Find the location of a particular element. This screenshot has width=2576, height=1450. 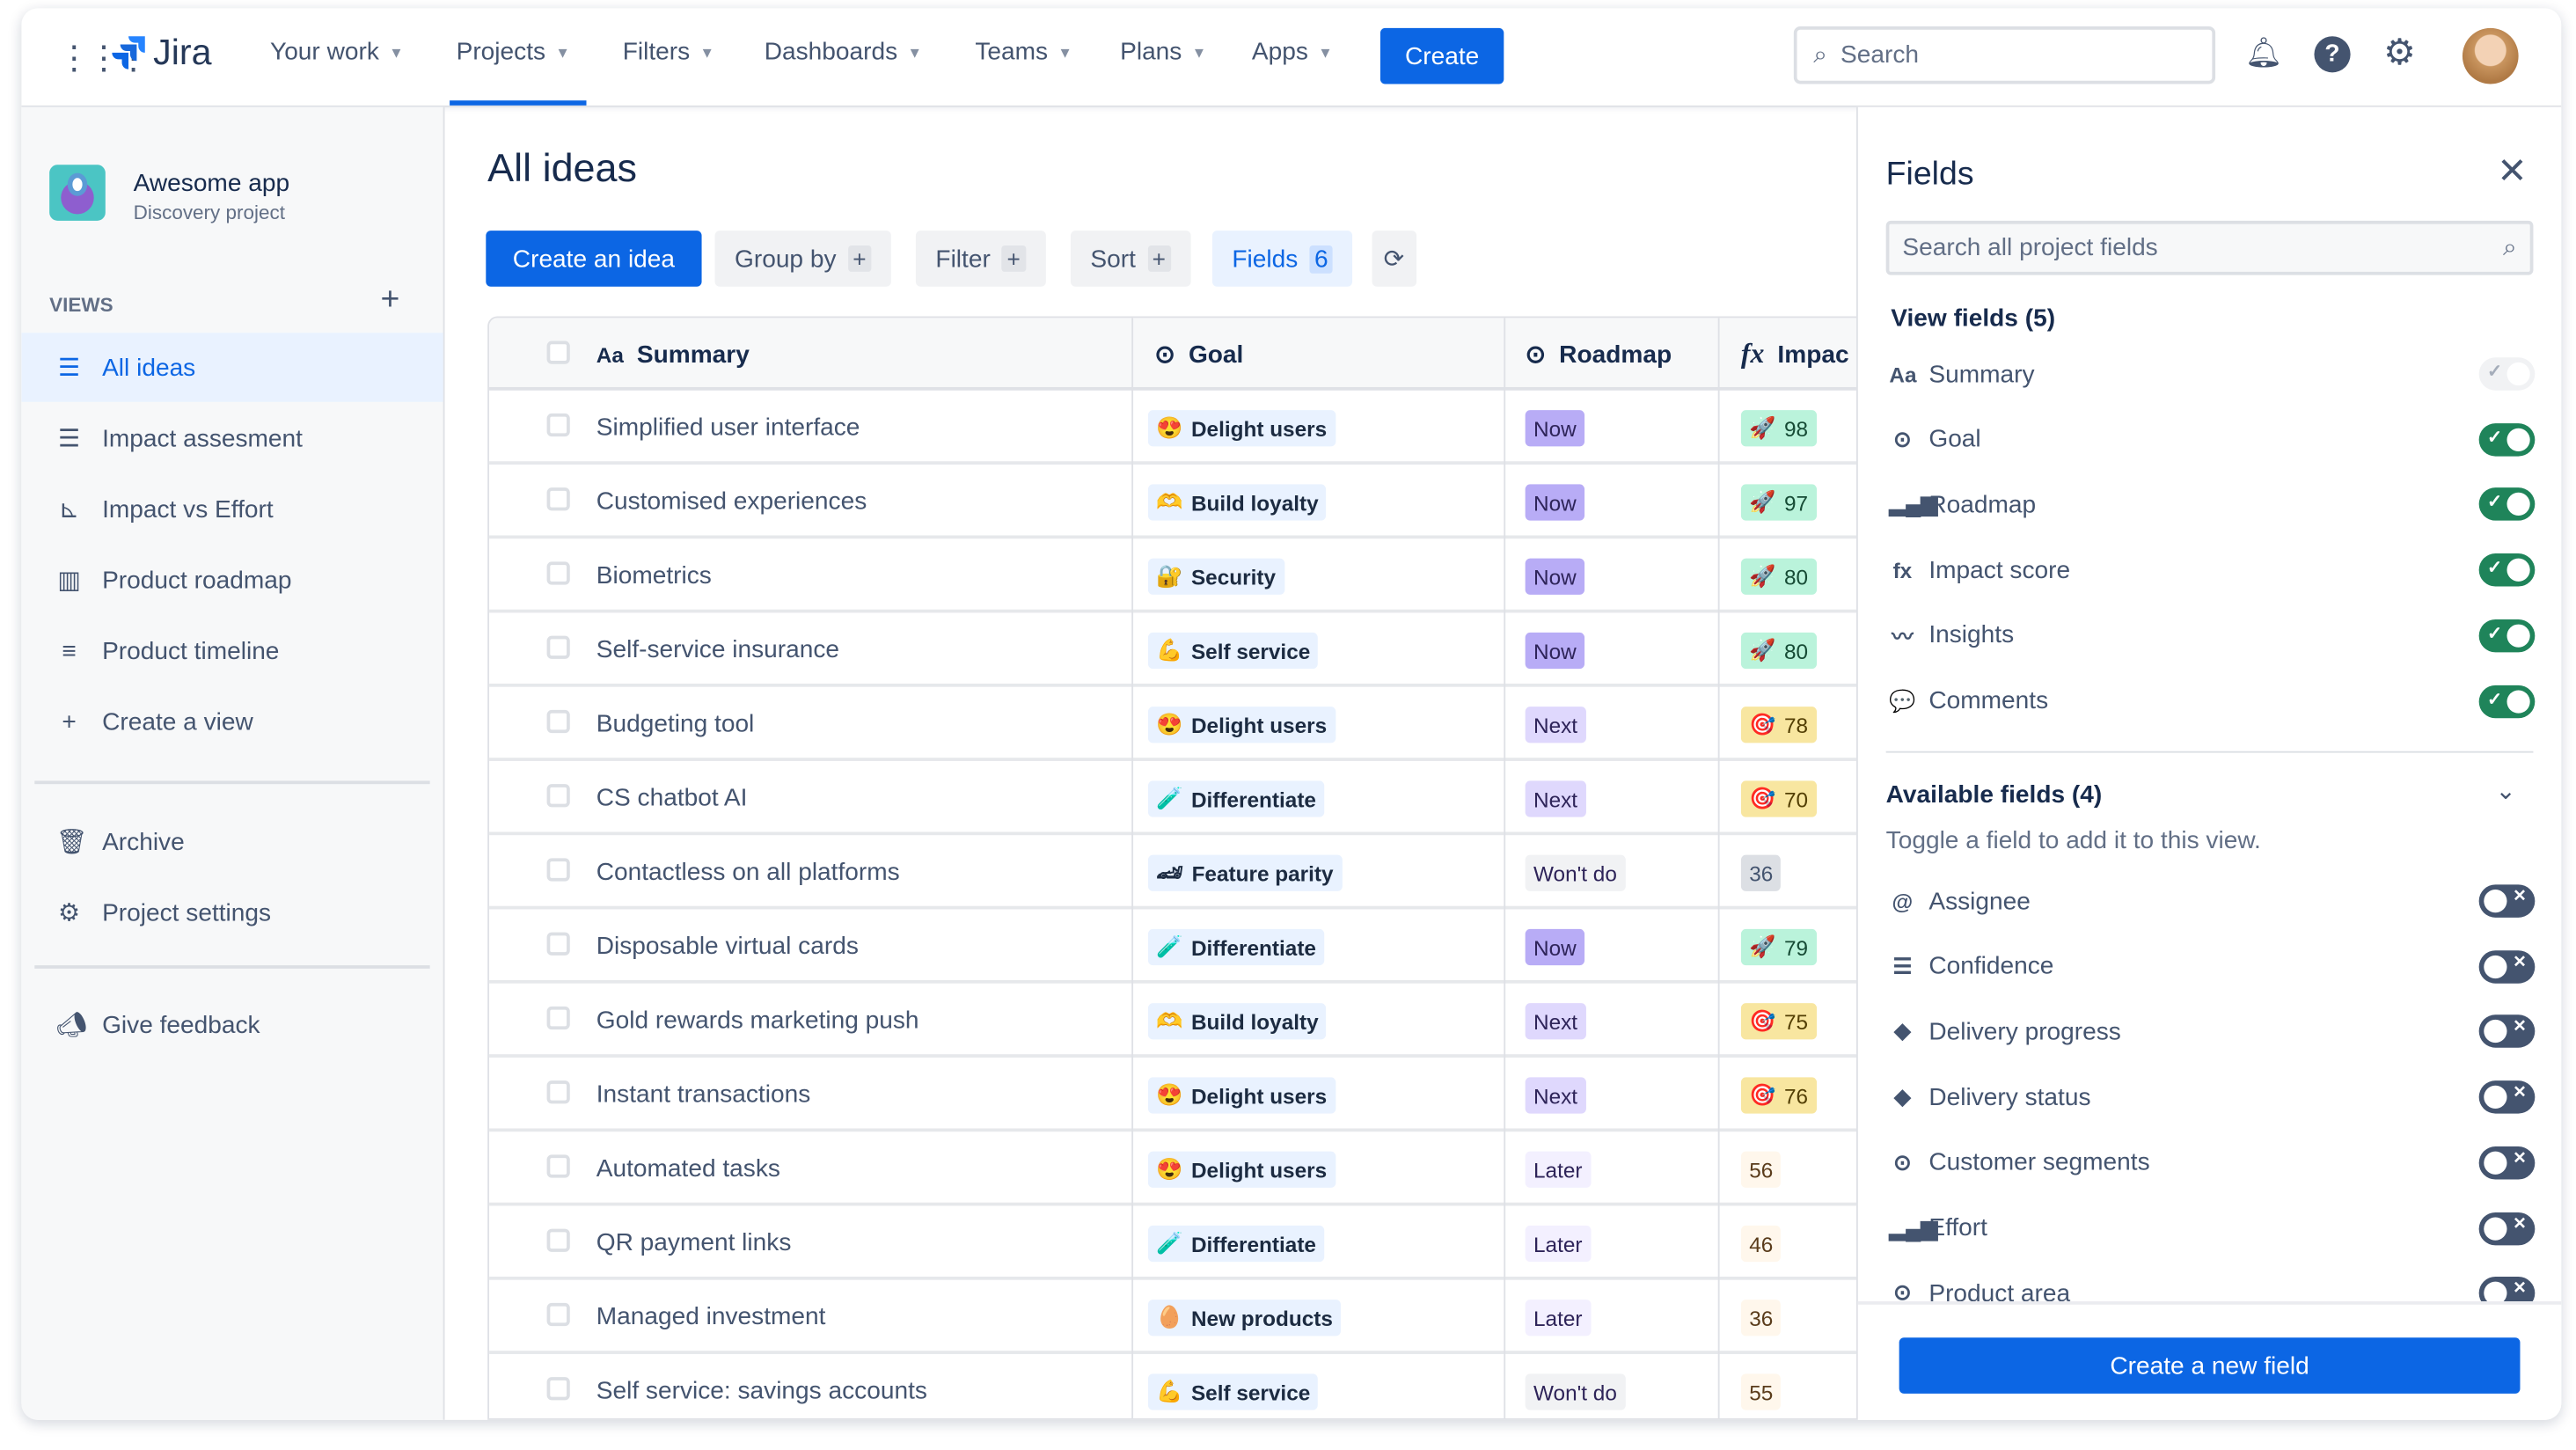

idea-summary: Self-service insurance is located at coordinates (718, 649).